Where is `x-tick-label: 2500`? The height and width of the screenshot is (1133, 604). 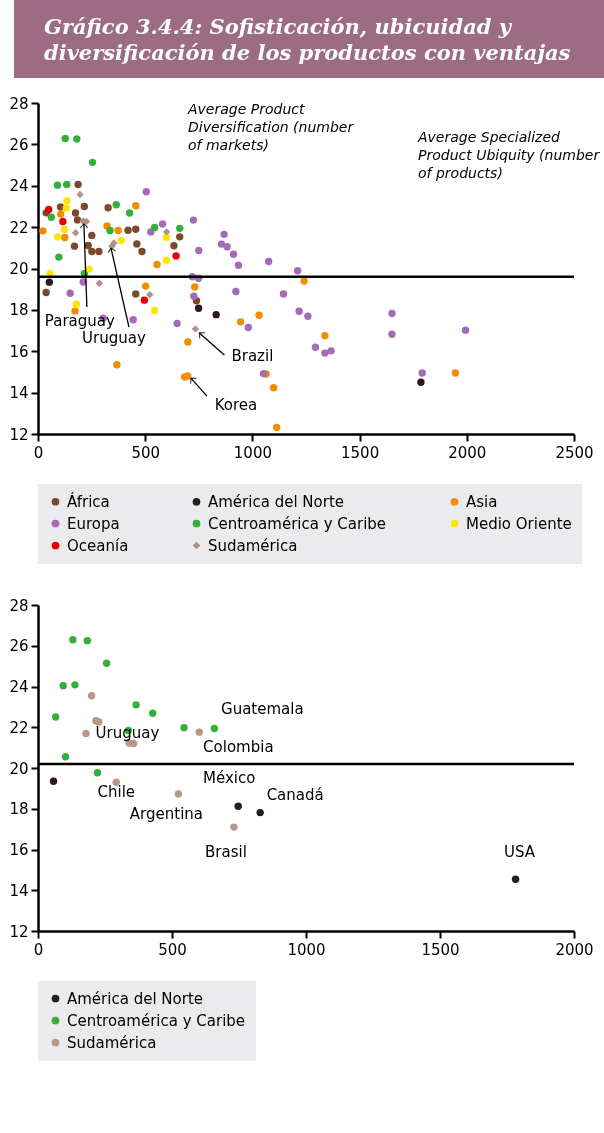 x-tick-label: 2500 is located at coordinates (574, 452).